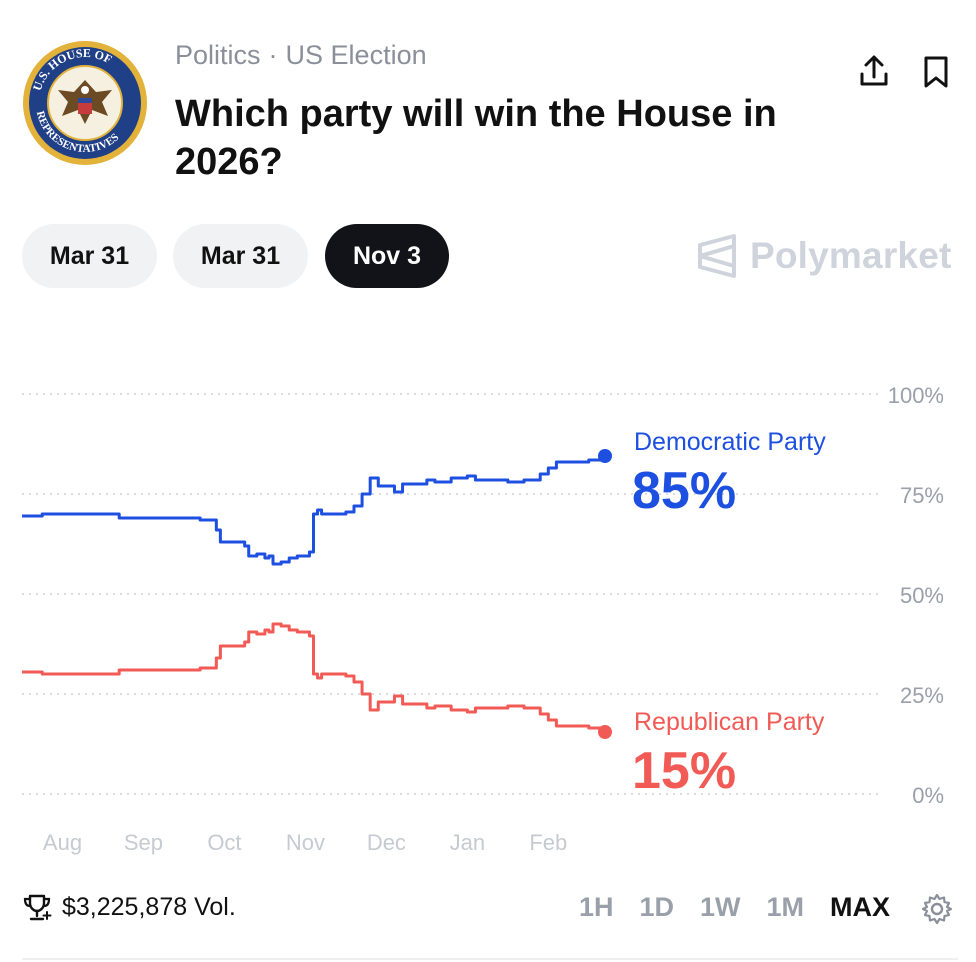 The height and width of the screenshot is (962, 976). I want to click on y-tick-label: 100%, so click(916, 395).